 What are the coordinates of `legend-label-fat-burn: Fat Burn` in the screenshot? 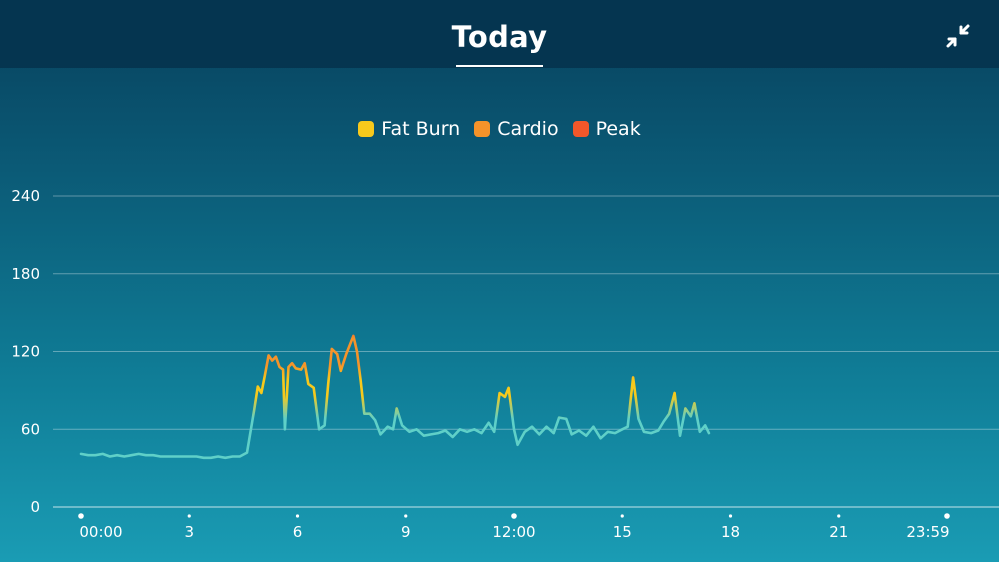 It's located at (421, 129).